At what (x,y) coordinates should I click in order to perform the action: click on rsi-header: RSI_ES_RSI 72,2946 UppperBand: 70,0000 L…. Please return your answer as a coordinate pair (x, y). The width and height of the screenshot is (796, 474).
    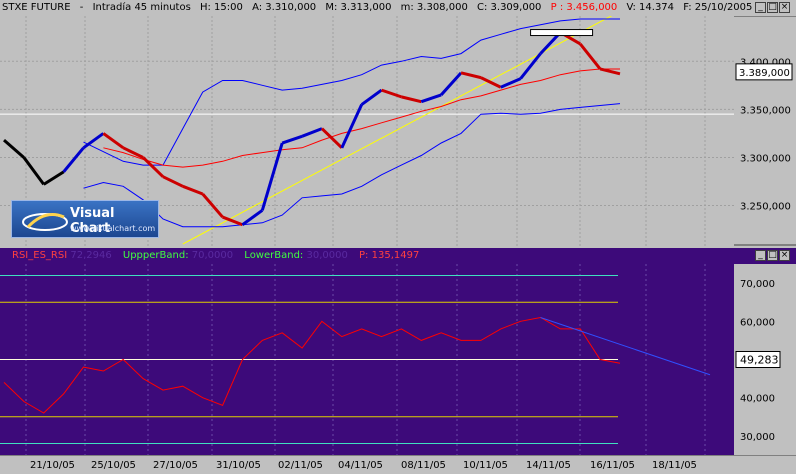
    Looking at the image, I should click on (398, 256).